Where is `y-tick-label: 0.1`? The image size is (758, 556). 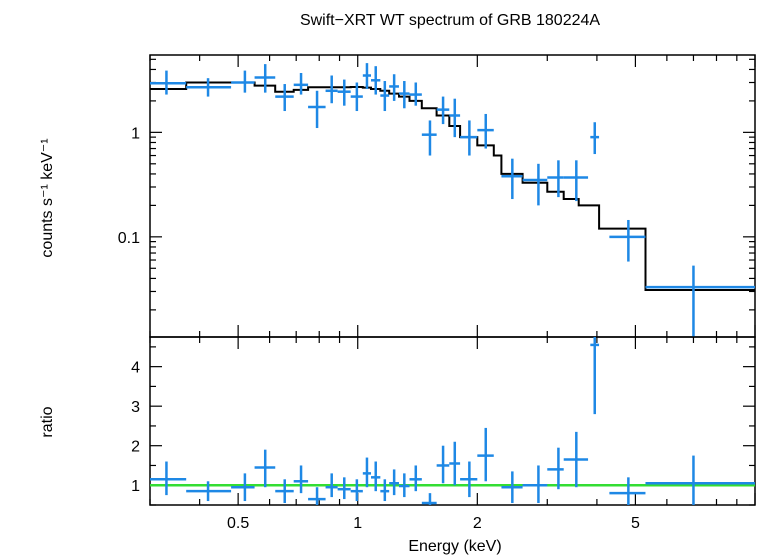 y-tick-label: 0.1 is located at coordinates (129, 238).